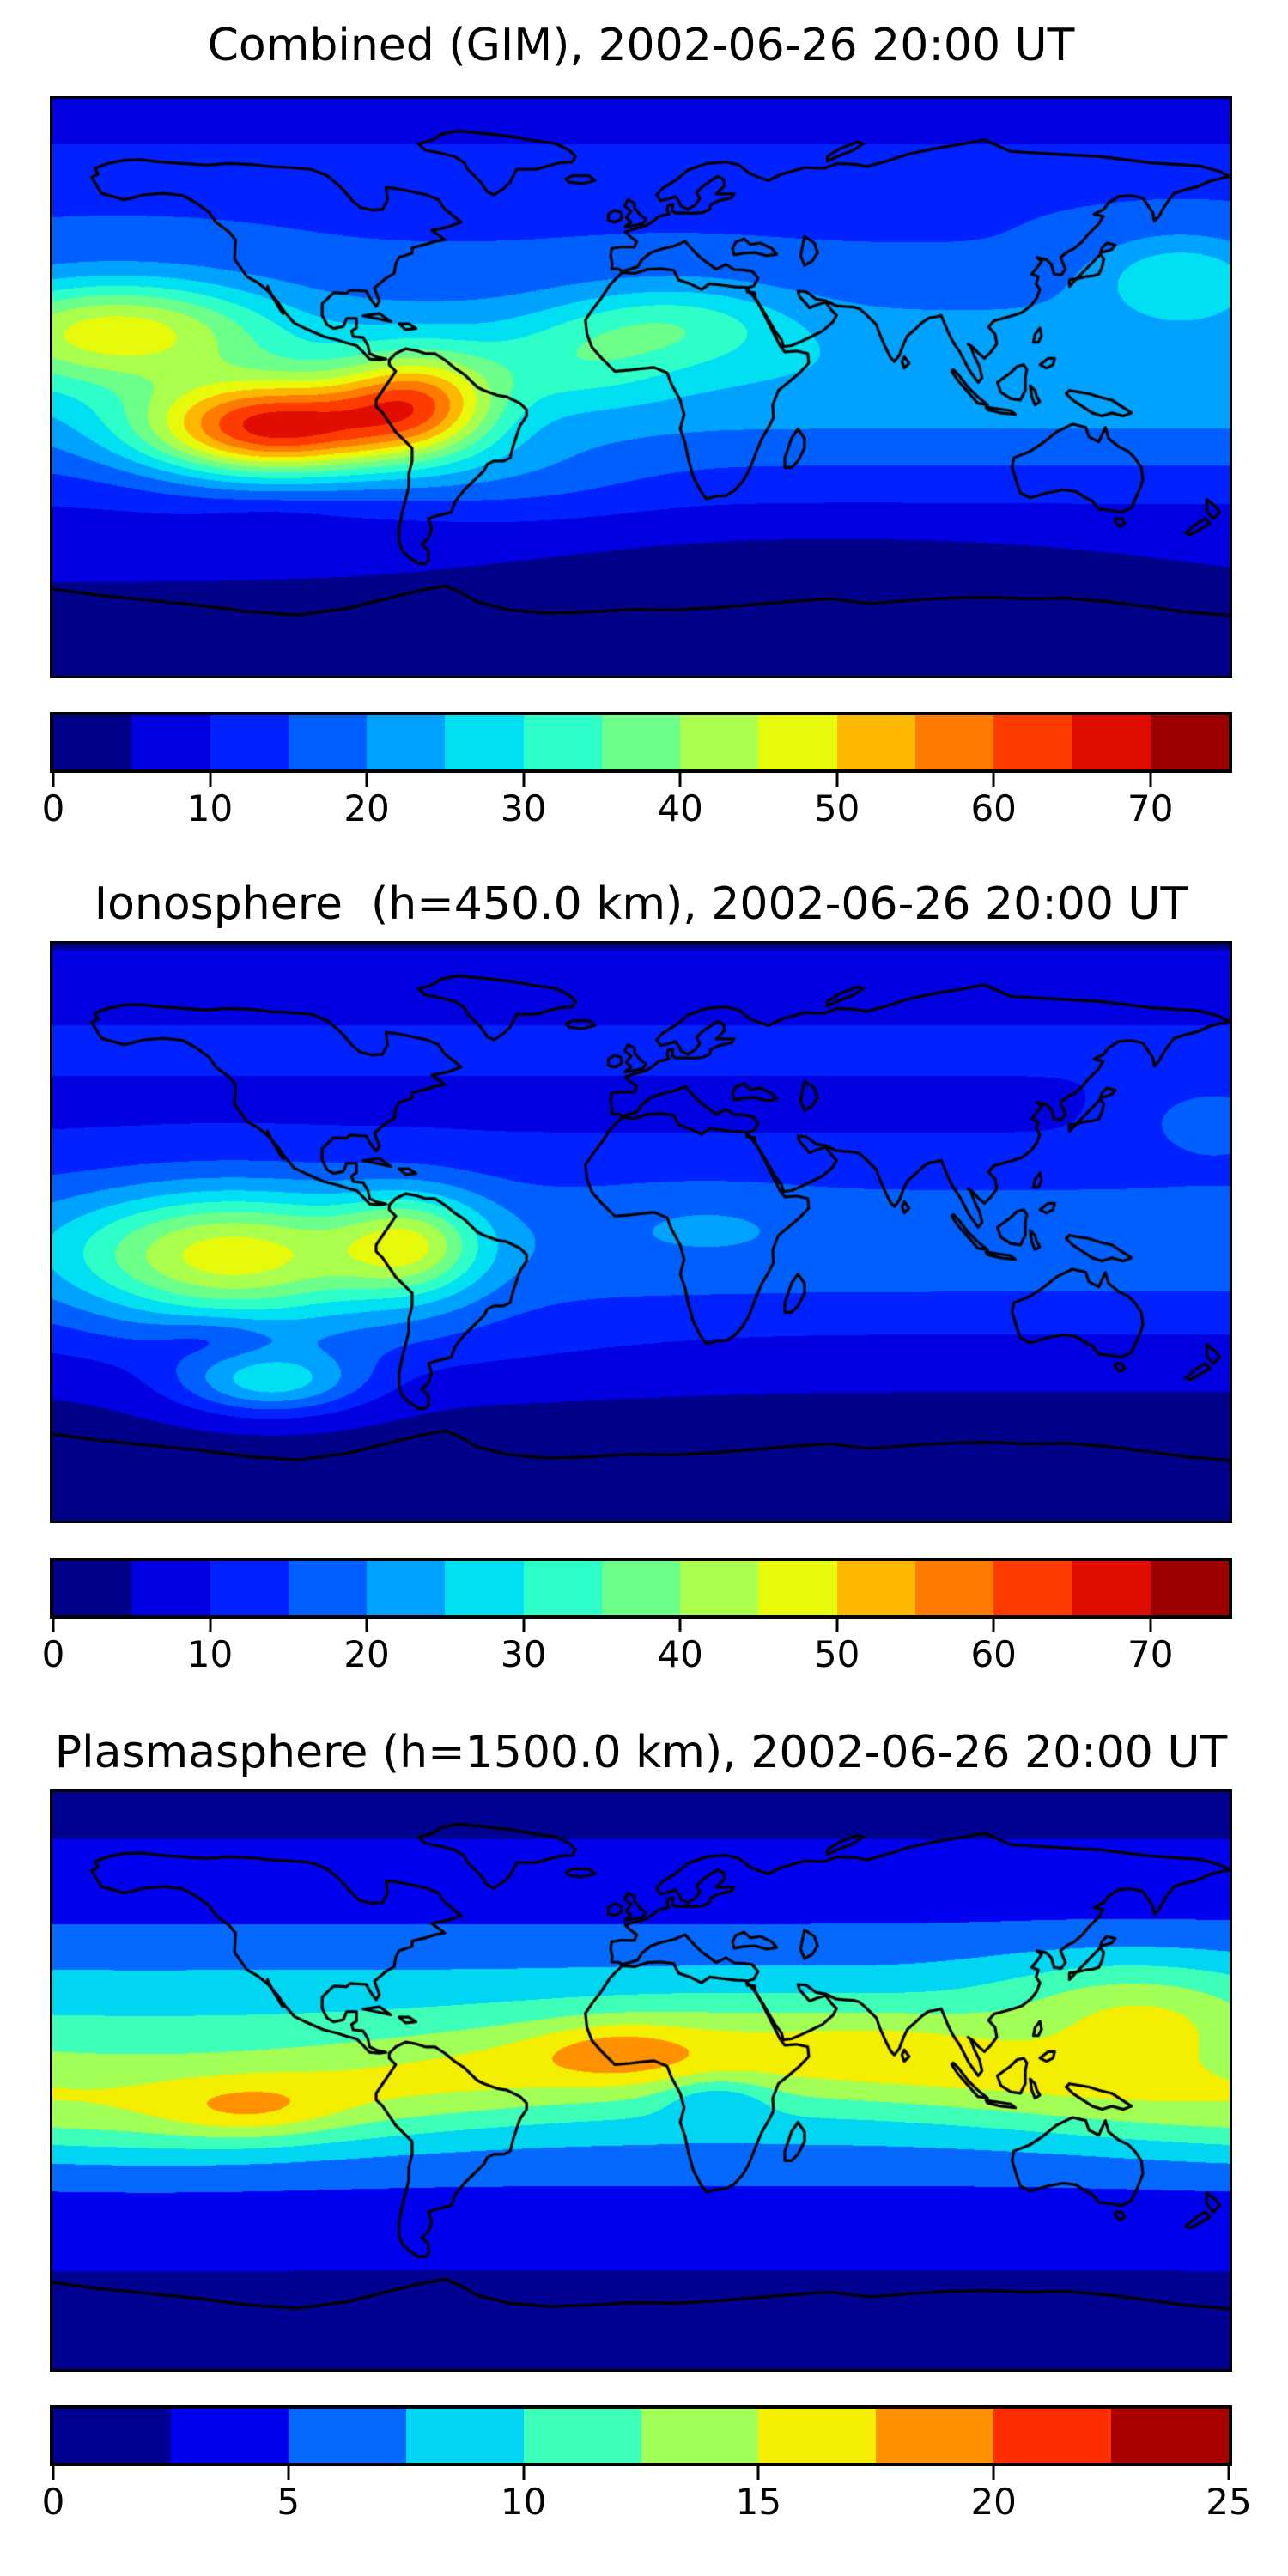 The height and width of the screenshot is (2576, 1288). I want to click on colorbar-ionosphere, so click(641, 1588).